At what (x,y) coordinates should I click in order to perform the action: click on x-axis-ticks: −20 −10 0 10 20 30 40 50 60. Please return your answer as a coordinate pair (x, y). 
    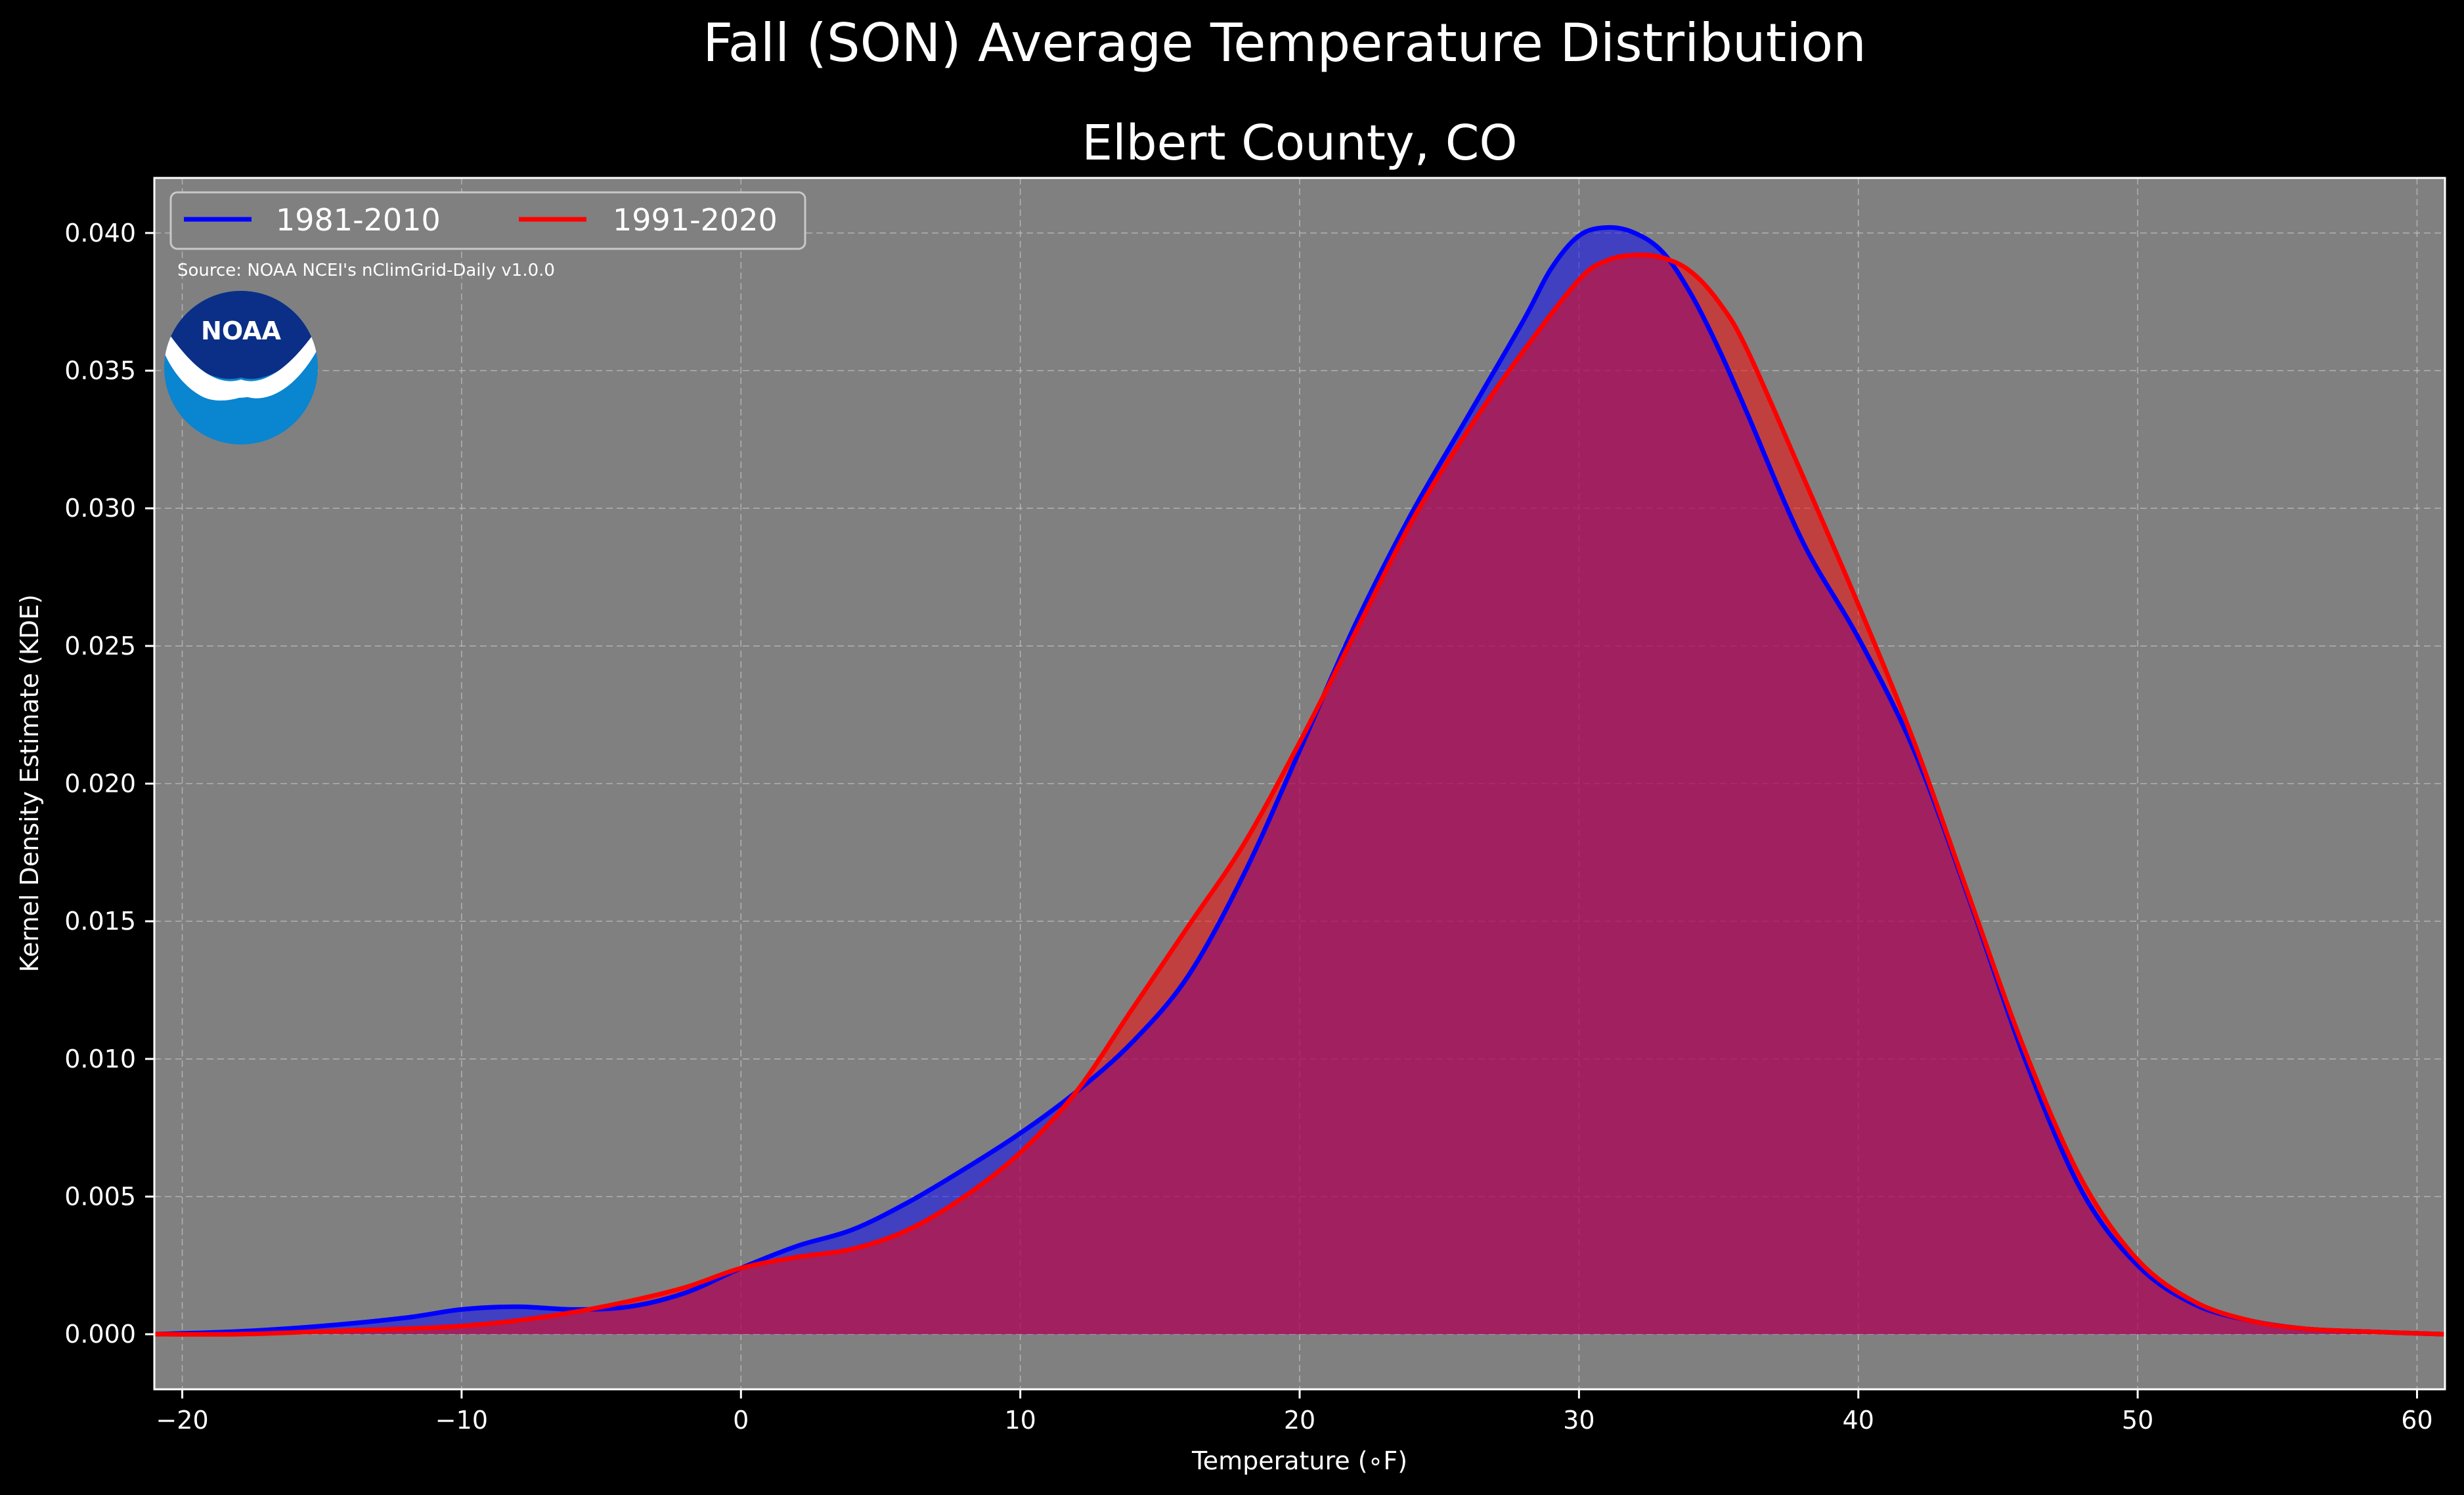
    Looking at the image, I should click on (1294, 1412).